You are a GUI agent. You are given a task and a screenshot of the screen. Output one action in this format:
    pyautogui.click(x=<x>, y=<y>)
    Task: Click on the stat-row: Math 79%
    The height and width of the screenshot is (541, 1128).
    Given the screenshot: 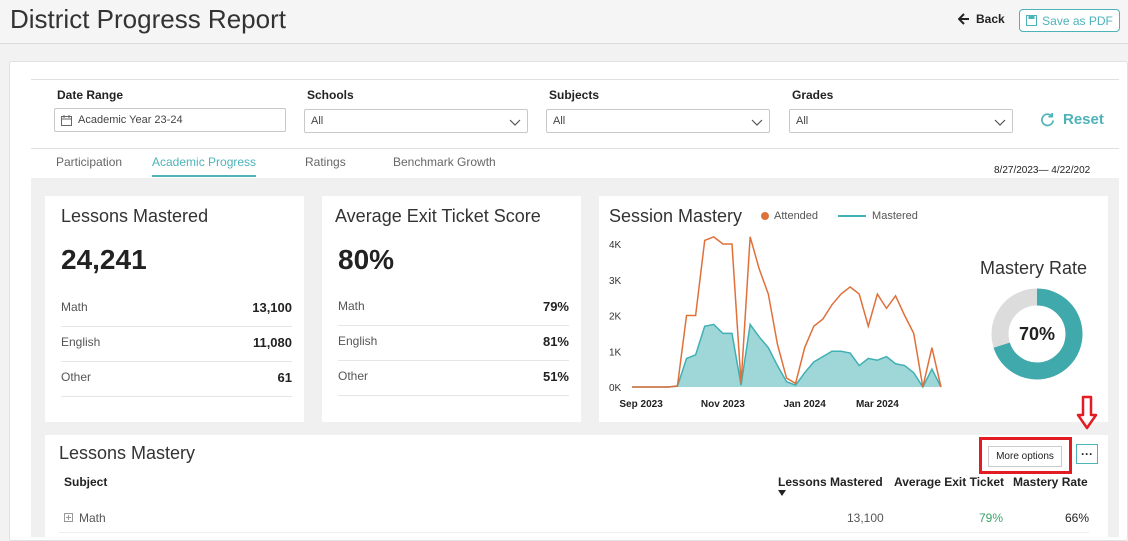 What is the action you would take?
    pyautogui.click(x=453, y=308)
    